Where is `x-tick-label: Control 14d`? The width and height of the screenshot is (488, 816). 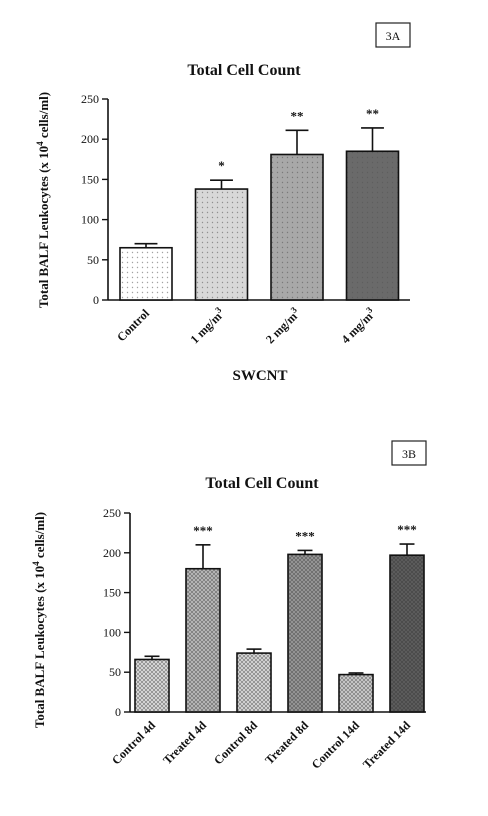
x-tick-label: Control 14d is located at coordinates (336, 745).